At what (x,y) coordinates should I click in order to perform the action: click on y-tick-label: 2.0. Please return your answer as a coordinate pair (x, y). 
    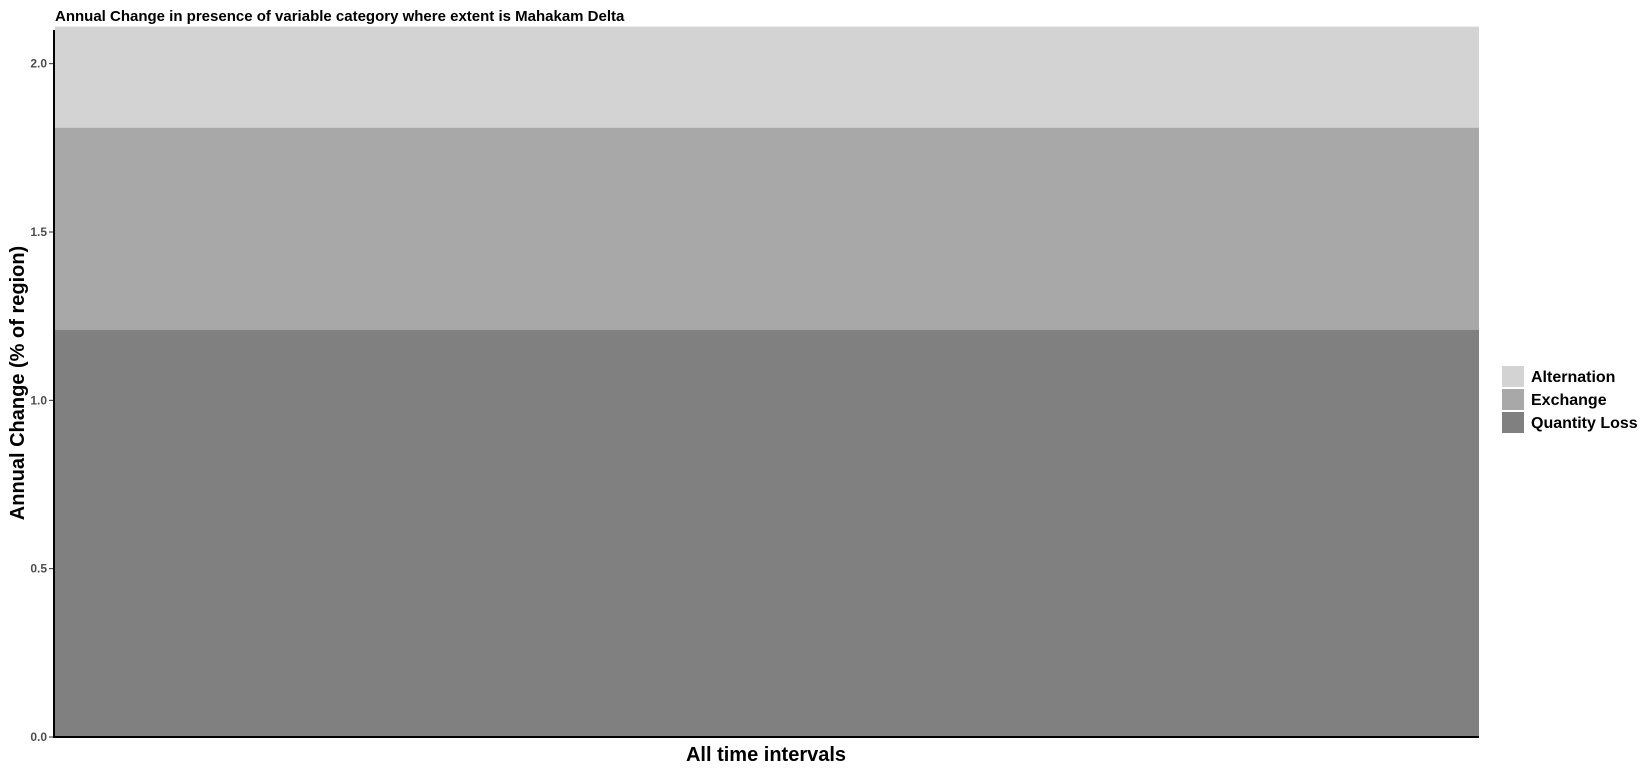
    Looking at the image, I should click on (38, 64).